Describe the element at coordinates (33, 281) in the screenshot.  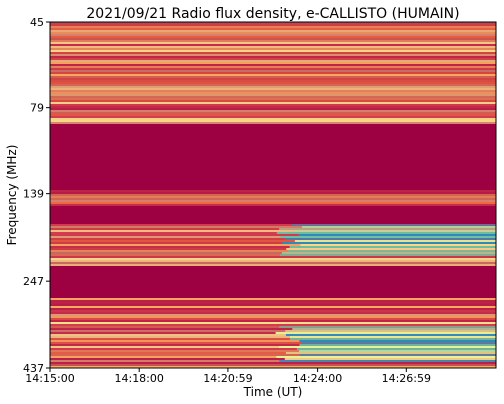
I see `y-tick-label-3: 247` at that location.